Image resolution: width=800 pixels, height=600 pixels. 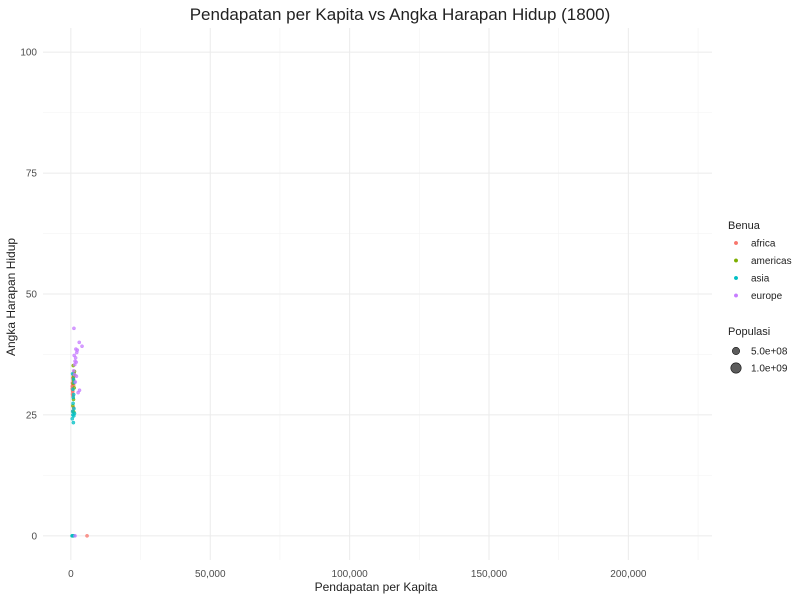 I want to click on legend-label: americas, so click(x=771, y=261).